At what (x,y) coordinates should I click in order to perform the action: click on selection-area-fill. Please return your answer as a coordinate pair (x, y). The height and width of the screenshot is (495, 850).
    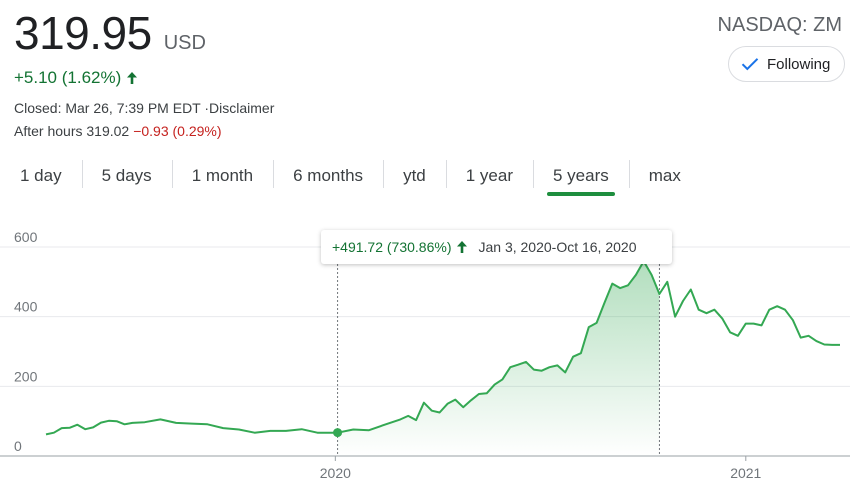
    Looking at the image, I should click on (498, 358).